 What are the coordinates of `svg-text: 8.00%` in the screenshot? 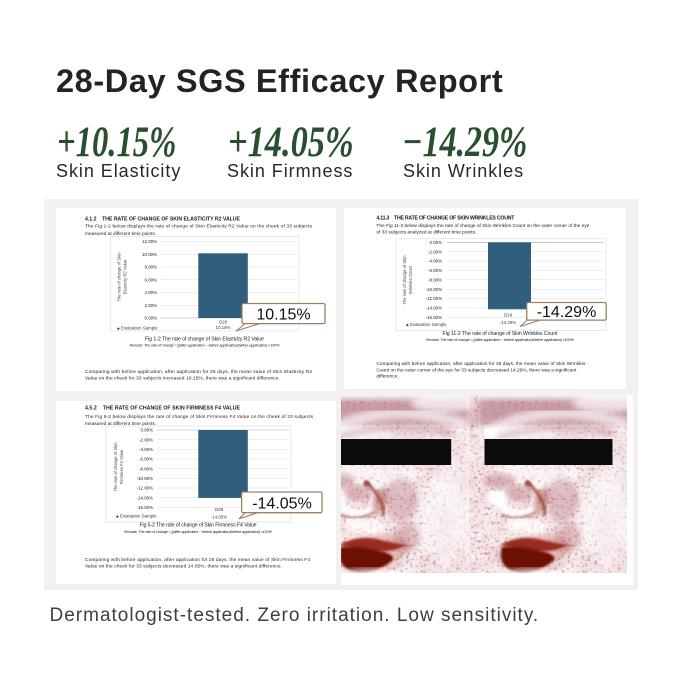 It's located at (151, 267).